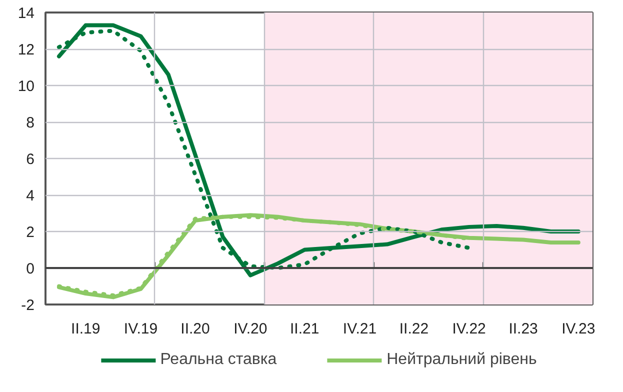  What do you see at coordinates (469, 329) in the screenshot?
I see `x-tick-label: IV.22` at bounding box center [469, 329].